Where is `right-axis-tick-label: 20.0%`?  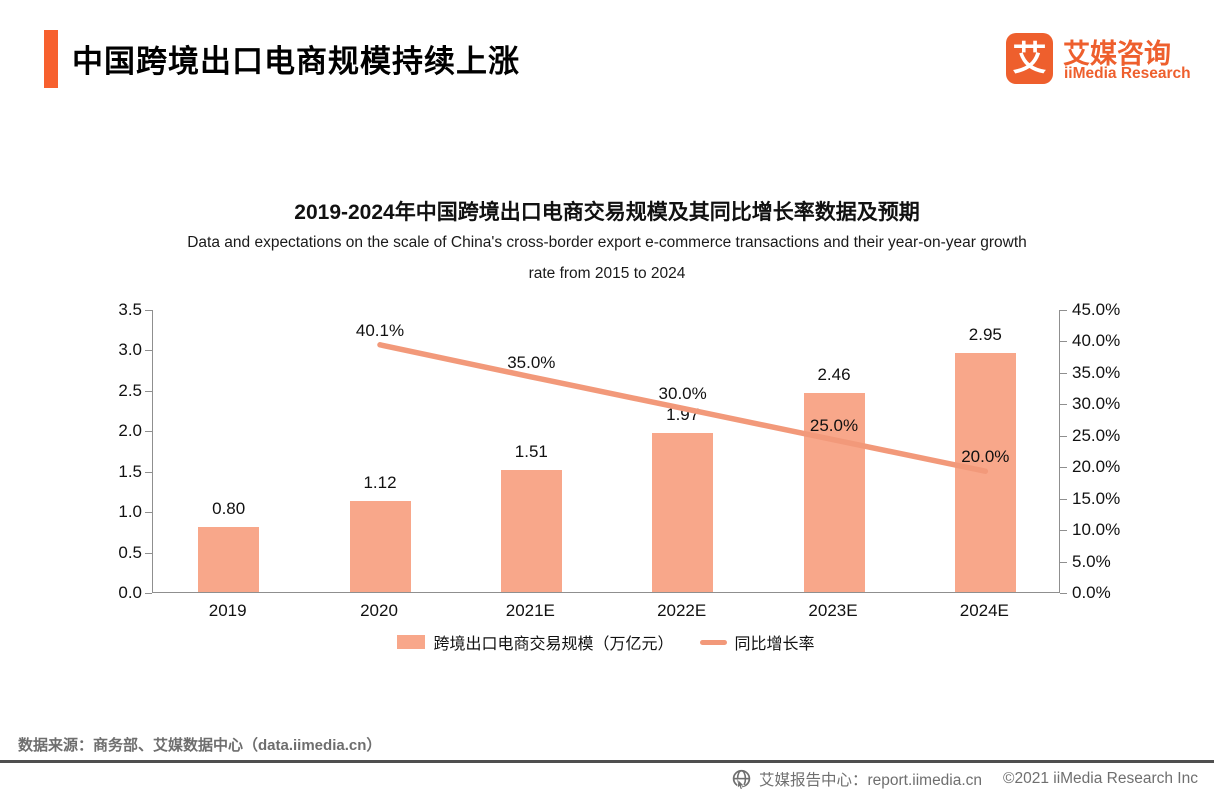 right-axis-tick-label: 20.0% is located at coordinates (1096, 467).